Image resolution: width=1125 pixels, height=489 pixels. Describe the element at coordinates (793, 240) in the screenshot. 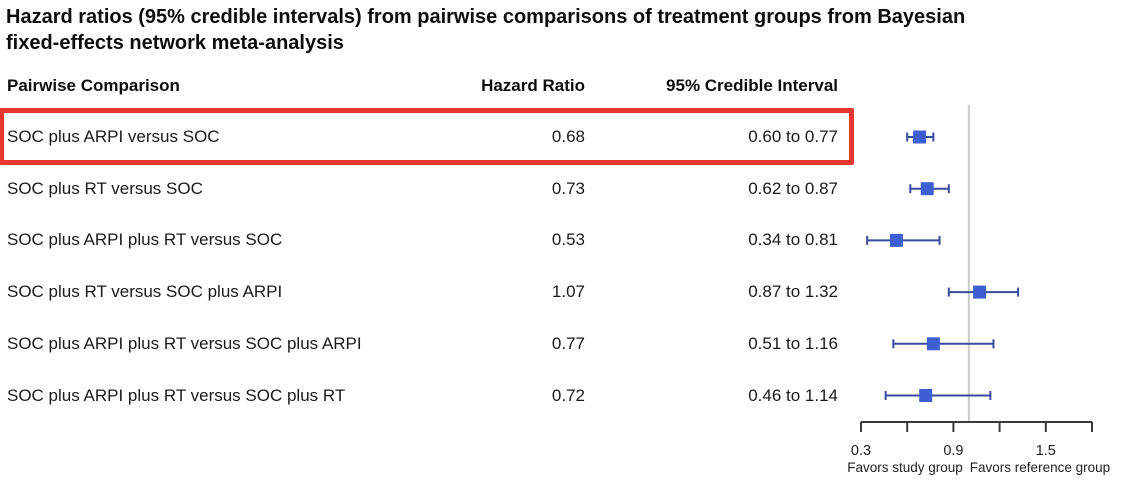

I see `row-ci: 0.34 to 0.81` at that location.